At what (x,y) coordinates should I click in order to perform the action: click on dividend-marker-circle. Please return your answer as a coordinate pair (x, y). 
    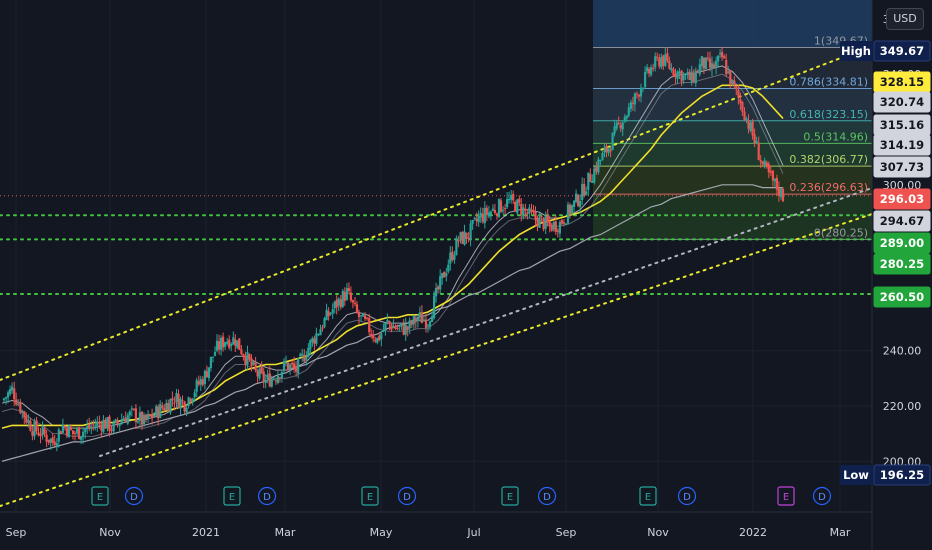
    Looking at the image, I should click on (547, 496).